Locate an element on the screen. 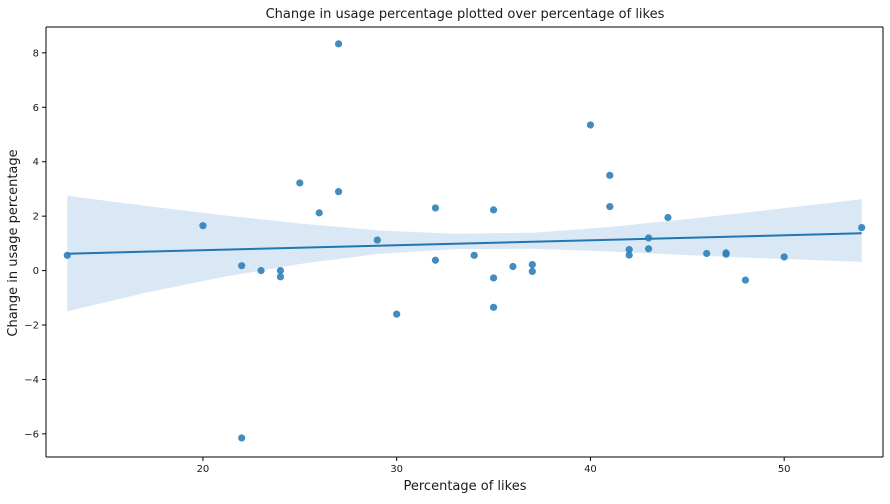 This screenshot has width=890, height=504. x-tick-label: 40 is located at coordinates (590, 469).